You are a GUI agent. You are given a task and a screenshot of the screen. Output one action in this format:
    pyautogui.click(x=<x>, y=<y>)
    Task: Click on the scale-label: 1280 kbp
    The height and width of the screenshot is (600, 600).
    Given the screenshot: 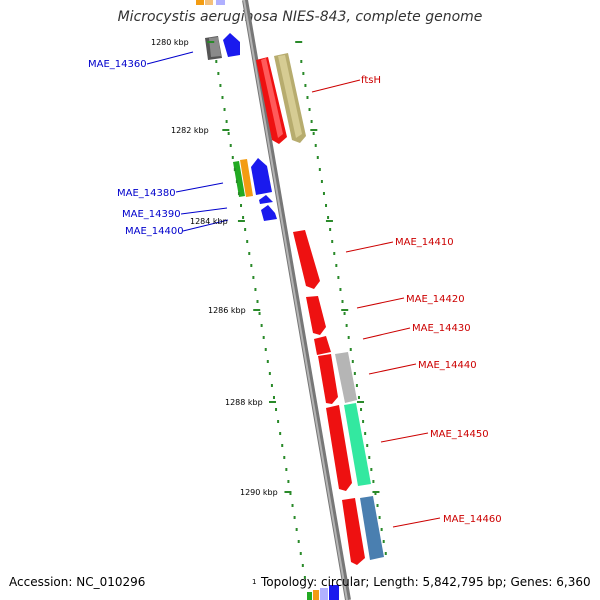 What is the action you would take?
    pyautogui.click(x=170, y=42)
    